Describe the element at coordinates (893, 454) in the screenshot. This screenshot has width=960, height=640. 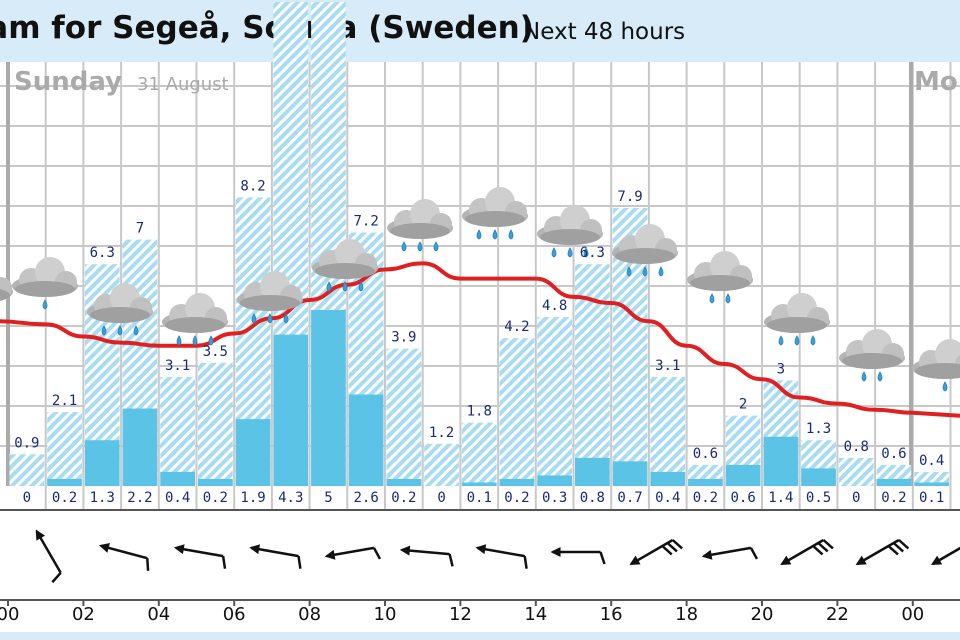
I see `precipitation-max-label: 0.6` at that location.